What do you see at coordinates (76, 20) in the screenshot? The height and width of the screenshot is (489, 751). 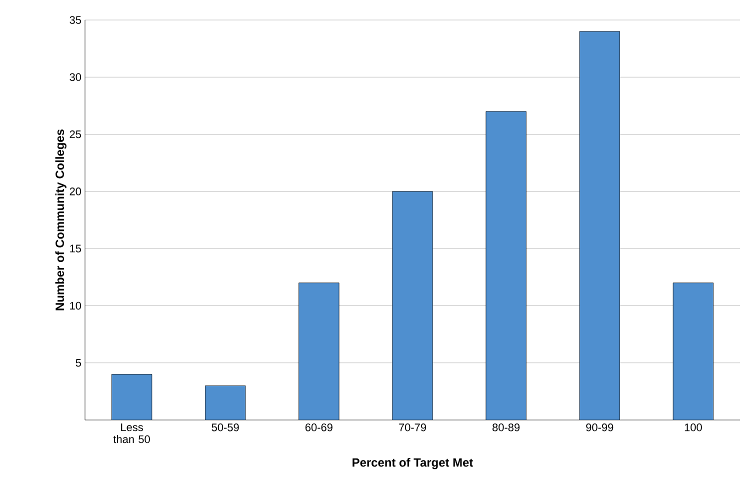 I see `y-tick-label: 35` at bounding box center [76, 20].